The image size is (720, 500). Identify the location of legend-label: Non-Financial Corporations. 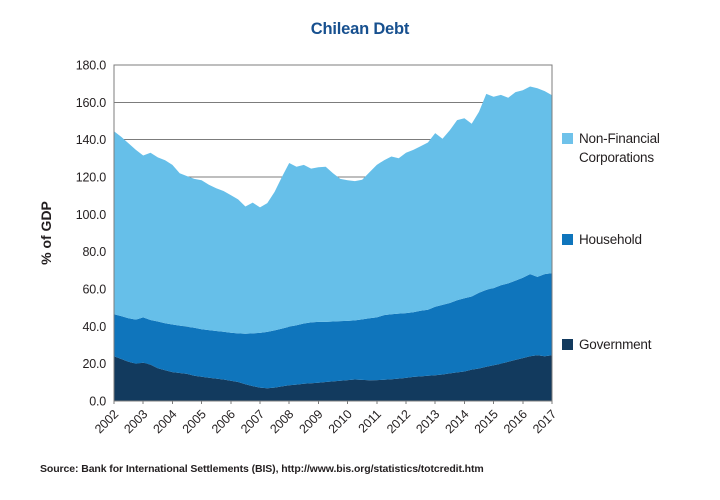
(619, 148).